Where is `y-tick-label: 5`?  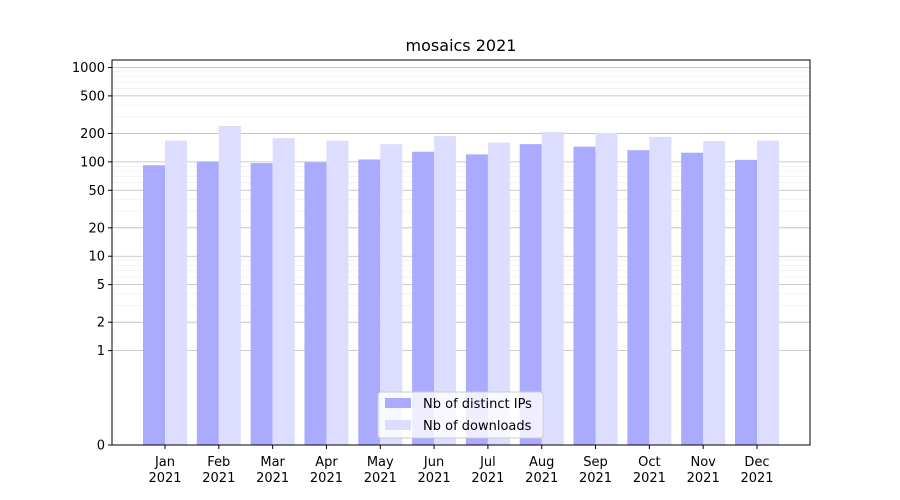
y-tick-label: 5 is located at coordinates (101, 285).